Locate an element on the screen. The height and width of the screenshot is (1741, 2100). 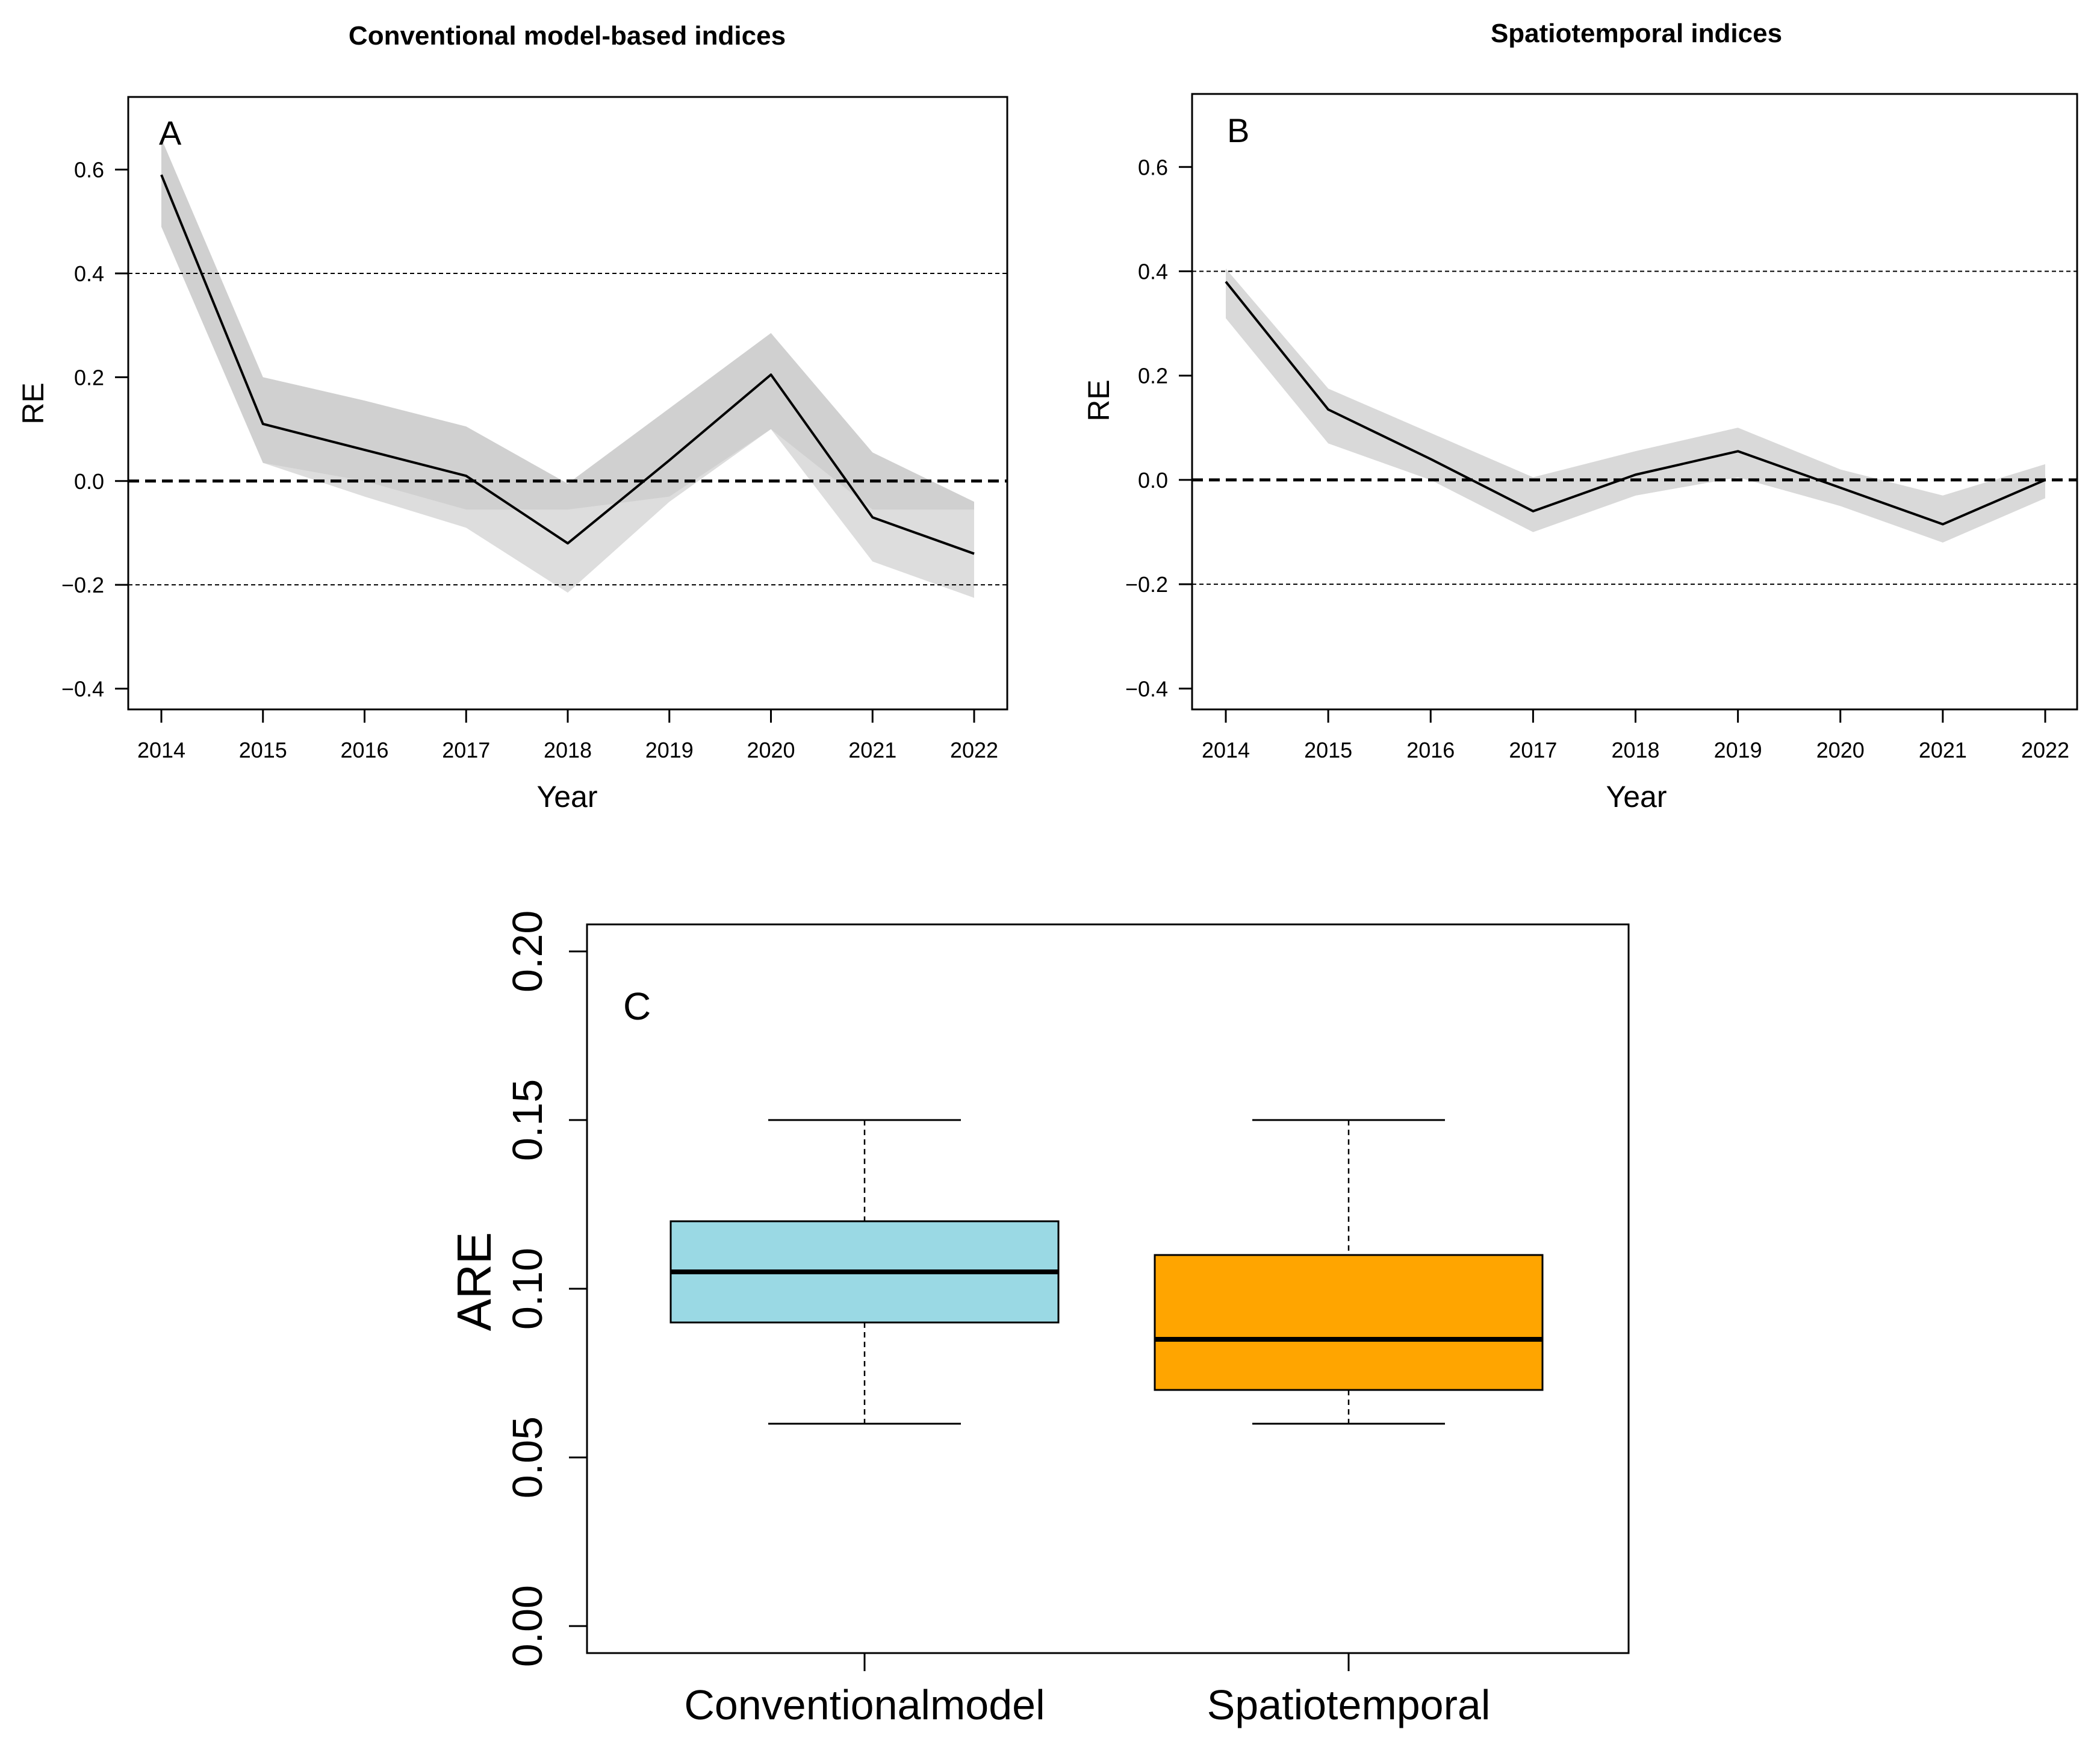
panel-a-x-axis: 2014 2015 2016 2017 2018 2019 2020 2021 2022 is located at coordinates (567, 735).